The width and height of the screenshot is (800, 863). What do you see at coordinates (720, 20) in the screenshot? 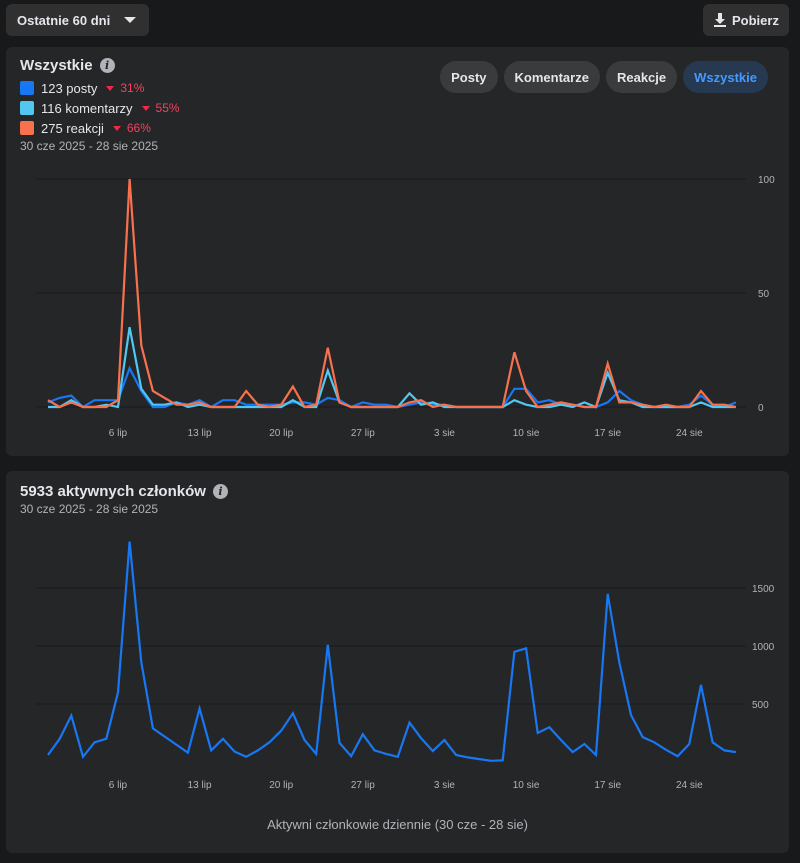
I see `download-icon` at bounding box center [720, 20].